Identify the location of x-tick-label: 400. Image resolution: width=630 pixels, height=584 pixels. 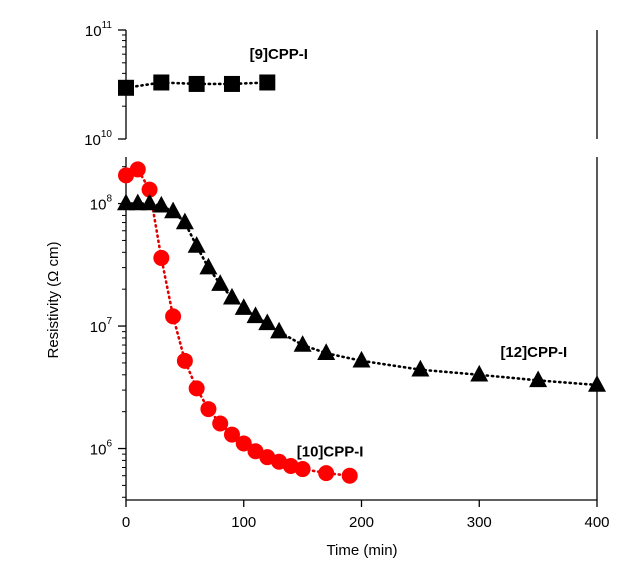
(596, 522).